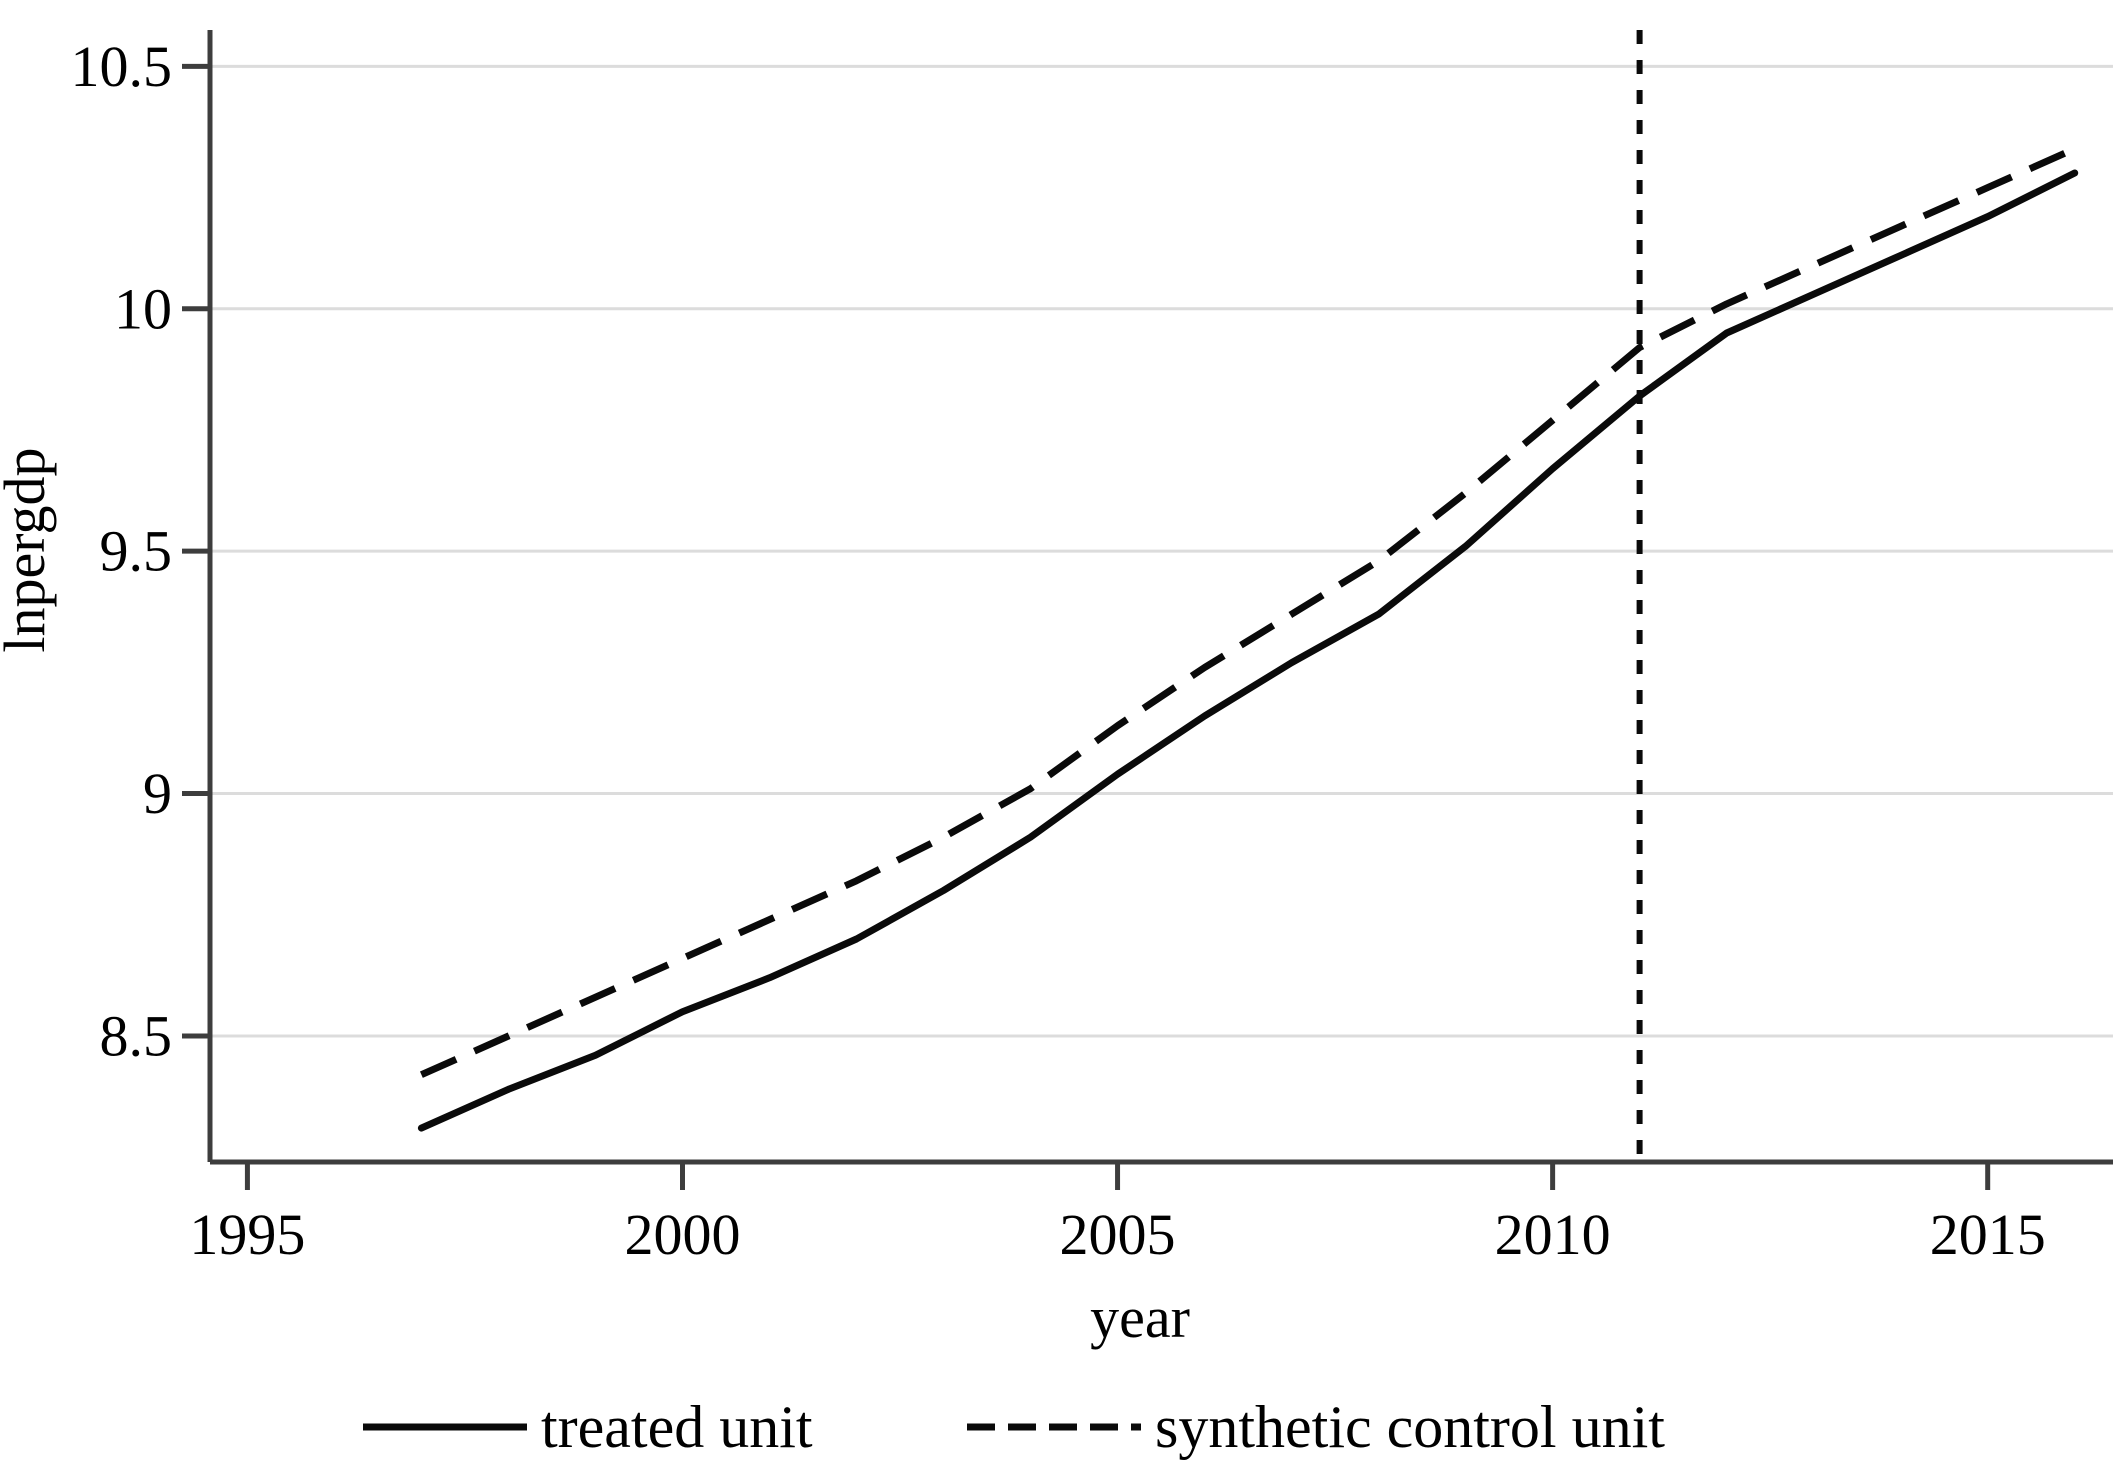 The image size is (2126, 1479). What do you see at coordinates (143, 308) in the screenshot?
I see `y-tick-label: 10` at bounding box center [143, 308].